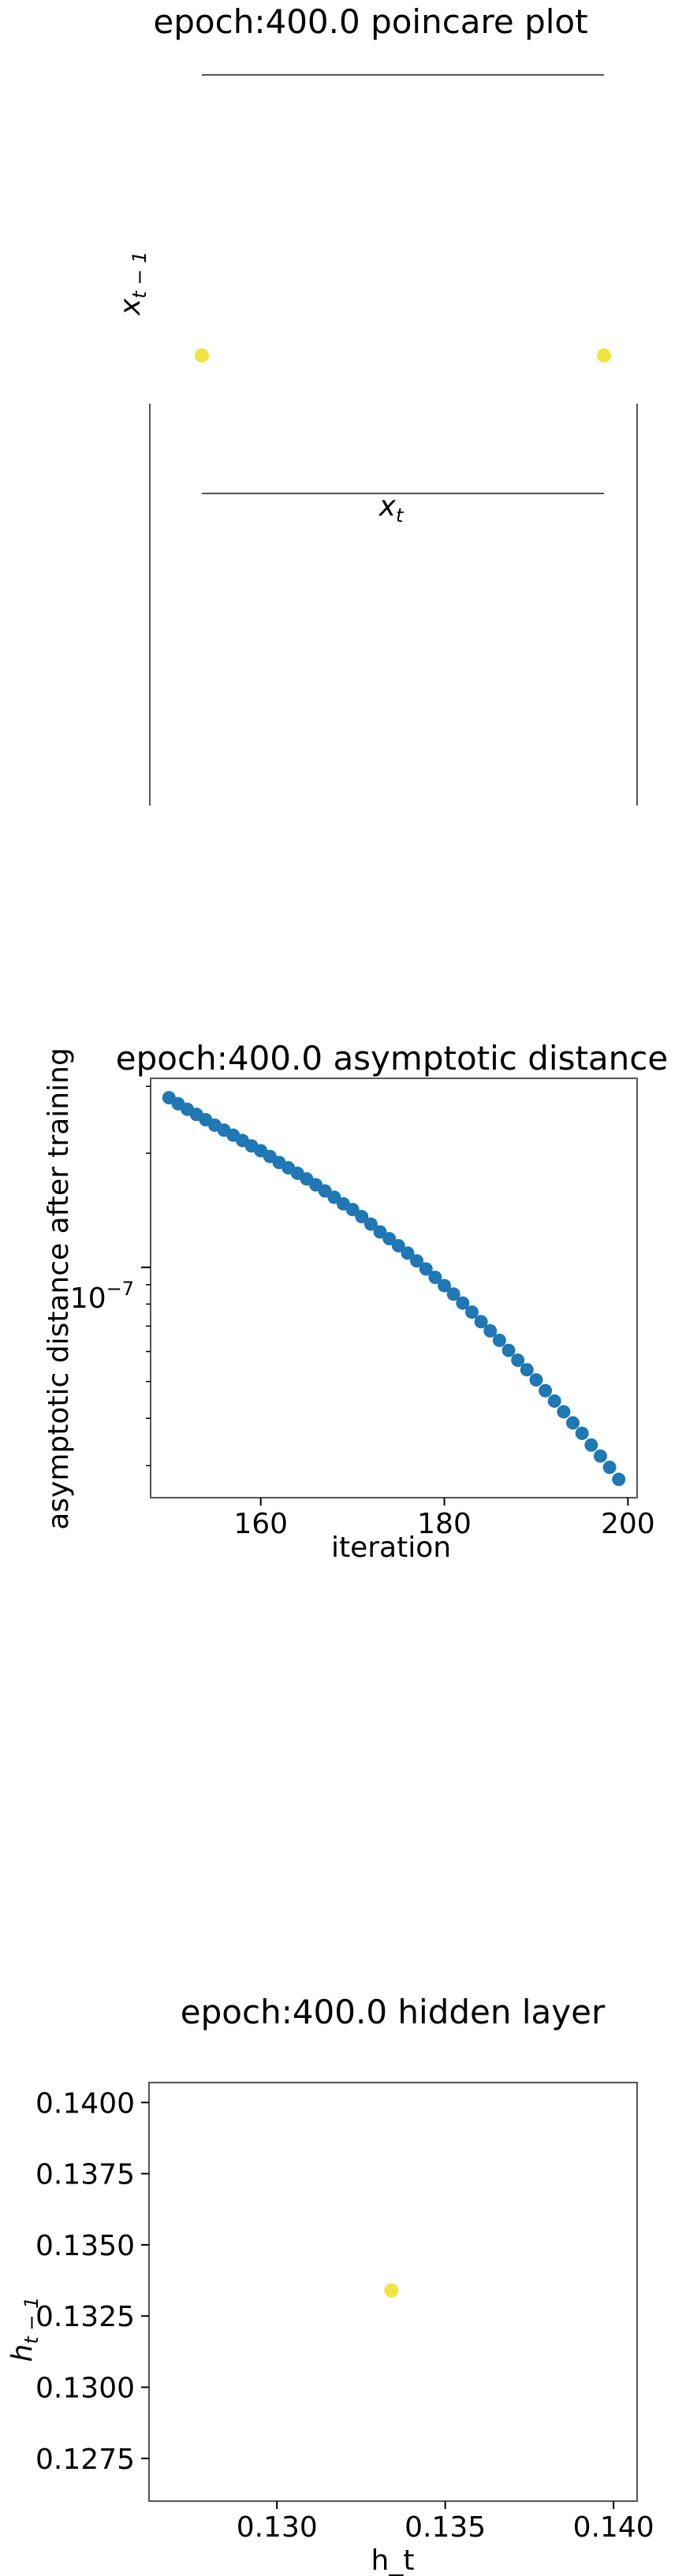  Describe the element at coordinates (59, 1289) in the screenshot. I see `asymptotic-y-label: asymptotic distance after training` at that location.